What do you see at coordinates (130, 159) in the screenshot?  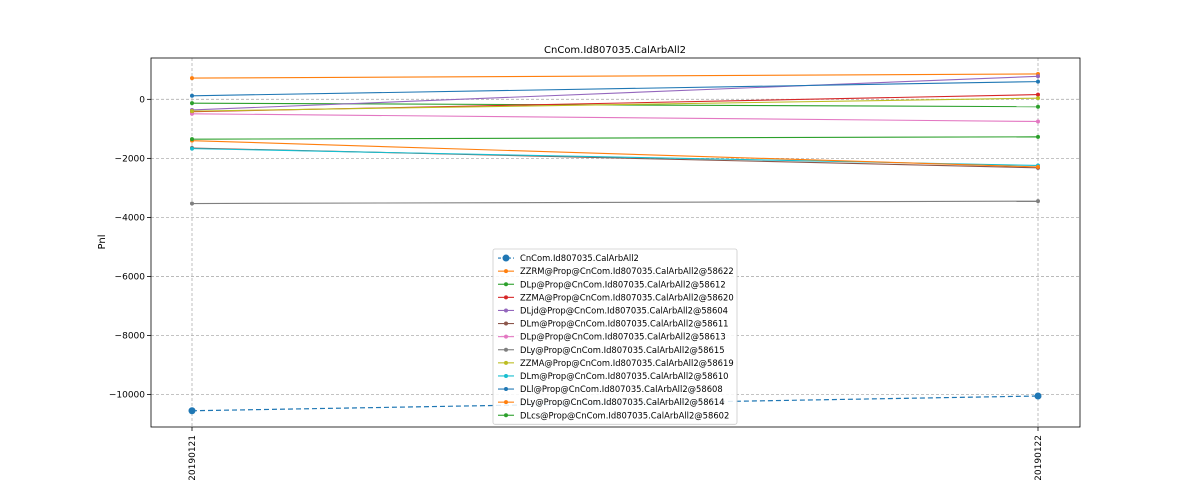 I see `y-tick-label: −2000` at bounding box center [130, 159].